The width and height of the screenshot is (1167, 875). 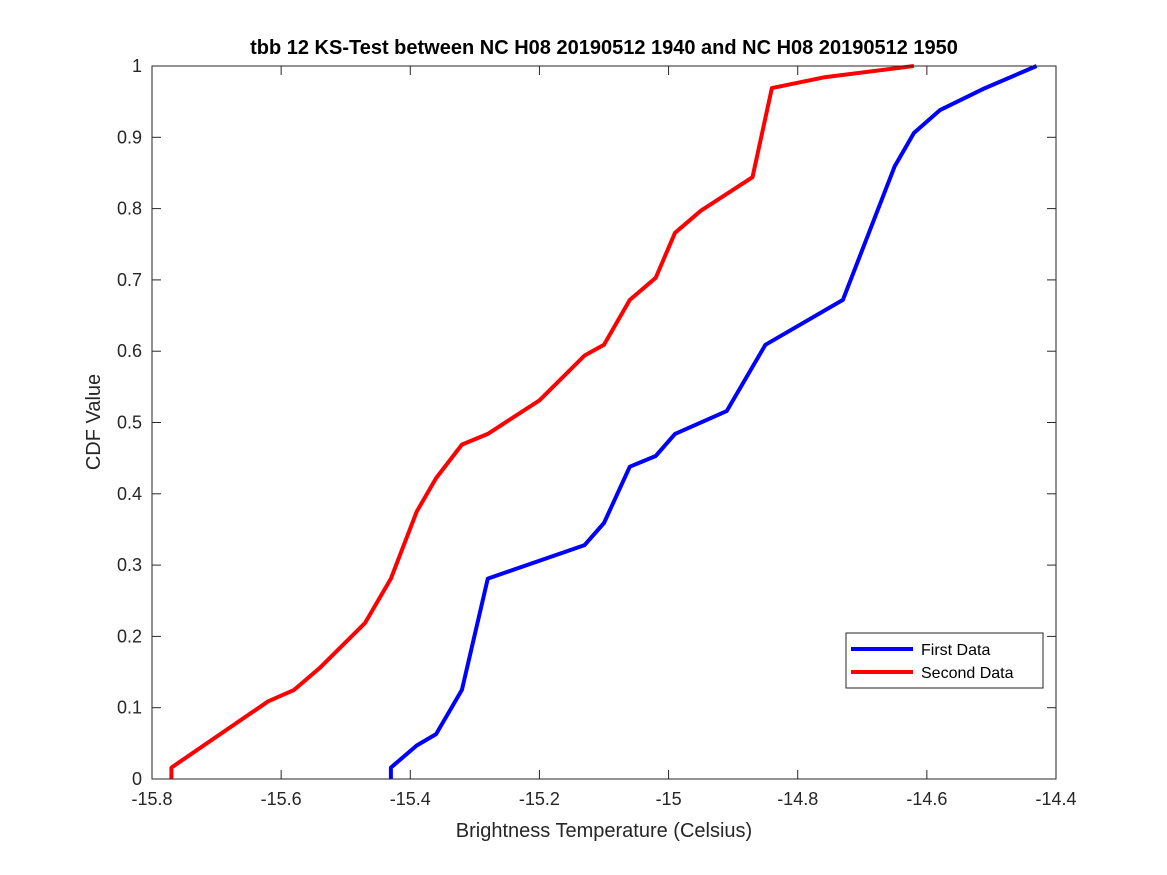 I want to click on y-tick-label: 0.4, so click(x=129, y=494).